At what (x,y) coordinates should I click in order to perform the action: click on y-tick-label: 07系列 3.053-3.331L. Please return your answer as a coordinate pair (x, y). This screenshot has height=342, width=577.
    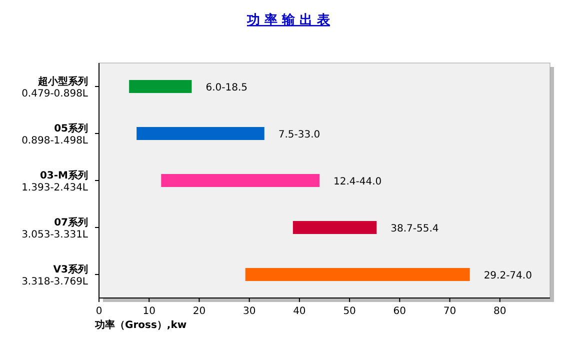
    Looking at the image, I should click on (55, 228).